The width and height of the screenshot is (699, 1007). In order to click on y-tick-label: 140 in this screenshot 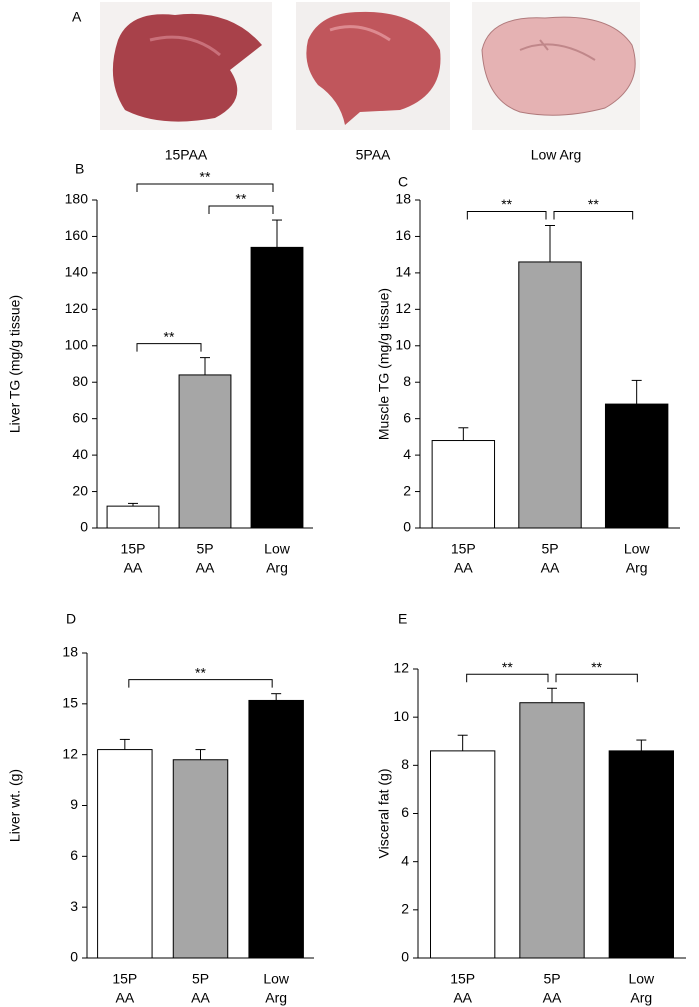, I will do `click(77, 272)`.